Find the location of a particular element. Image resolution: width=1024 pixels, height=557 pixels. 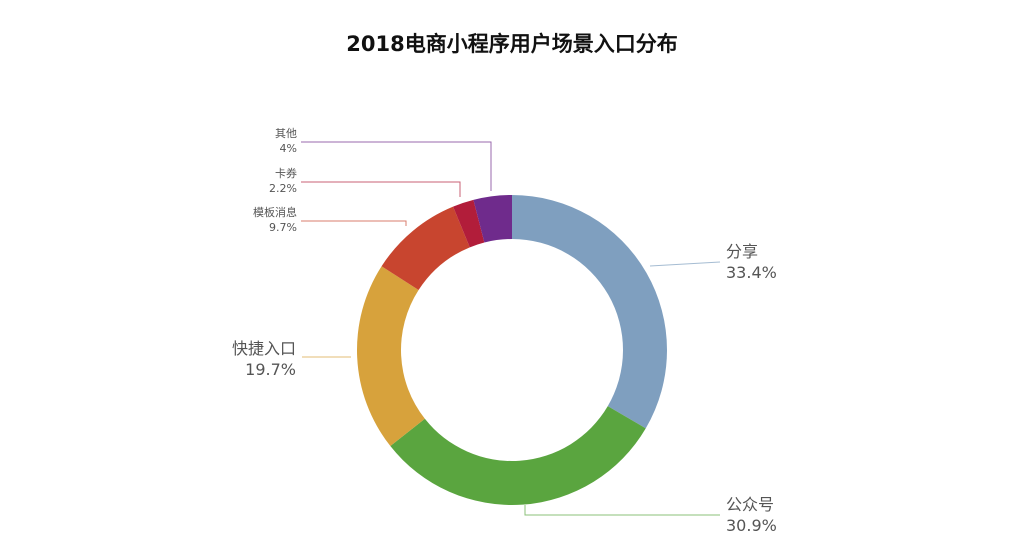

slice-label-2: 快捷入口 is located at coordinates (264, 348).